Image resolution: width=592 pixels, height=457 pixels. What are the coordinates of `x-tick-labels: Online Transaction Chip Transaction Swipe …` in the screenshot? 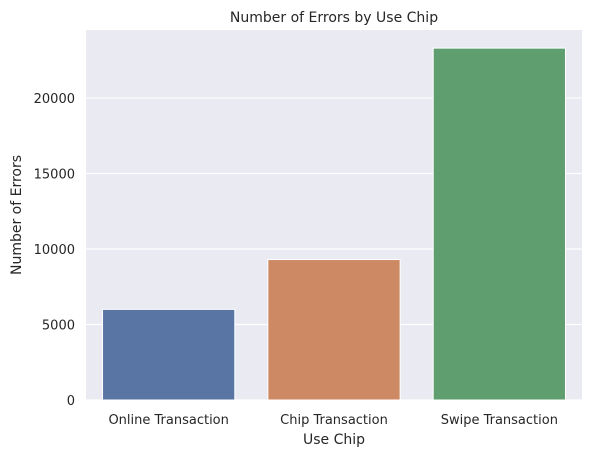 It's located at (333, 420).